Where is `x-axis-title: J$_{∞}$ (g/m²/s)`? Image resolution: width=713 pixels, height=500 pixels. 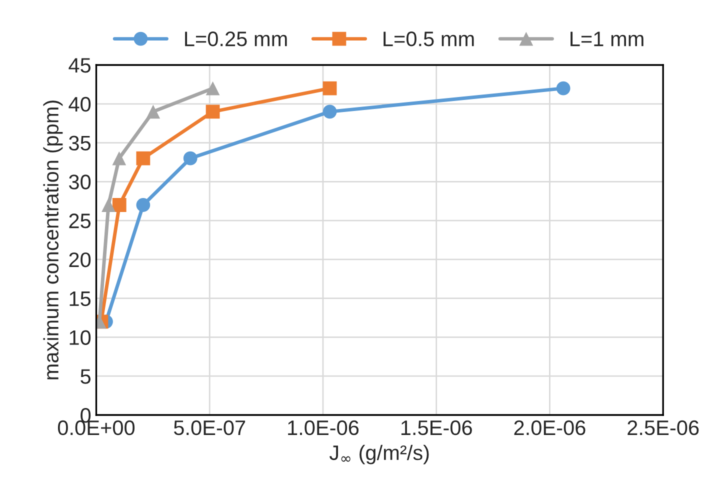 x-axis-title: J$_{∞}$ (g/m²/s) is located at coordinates (379, 454).